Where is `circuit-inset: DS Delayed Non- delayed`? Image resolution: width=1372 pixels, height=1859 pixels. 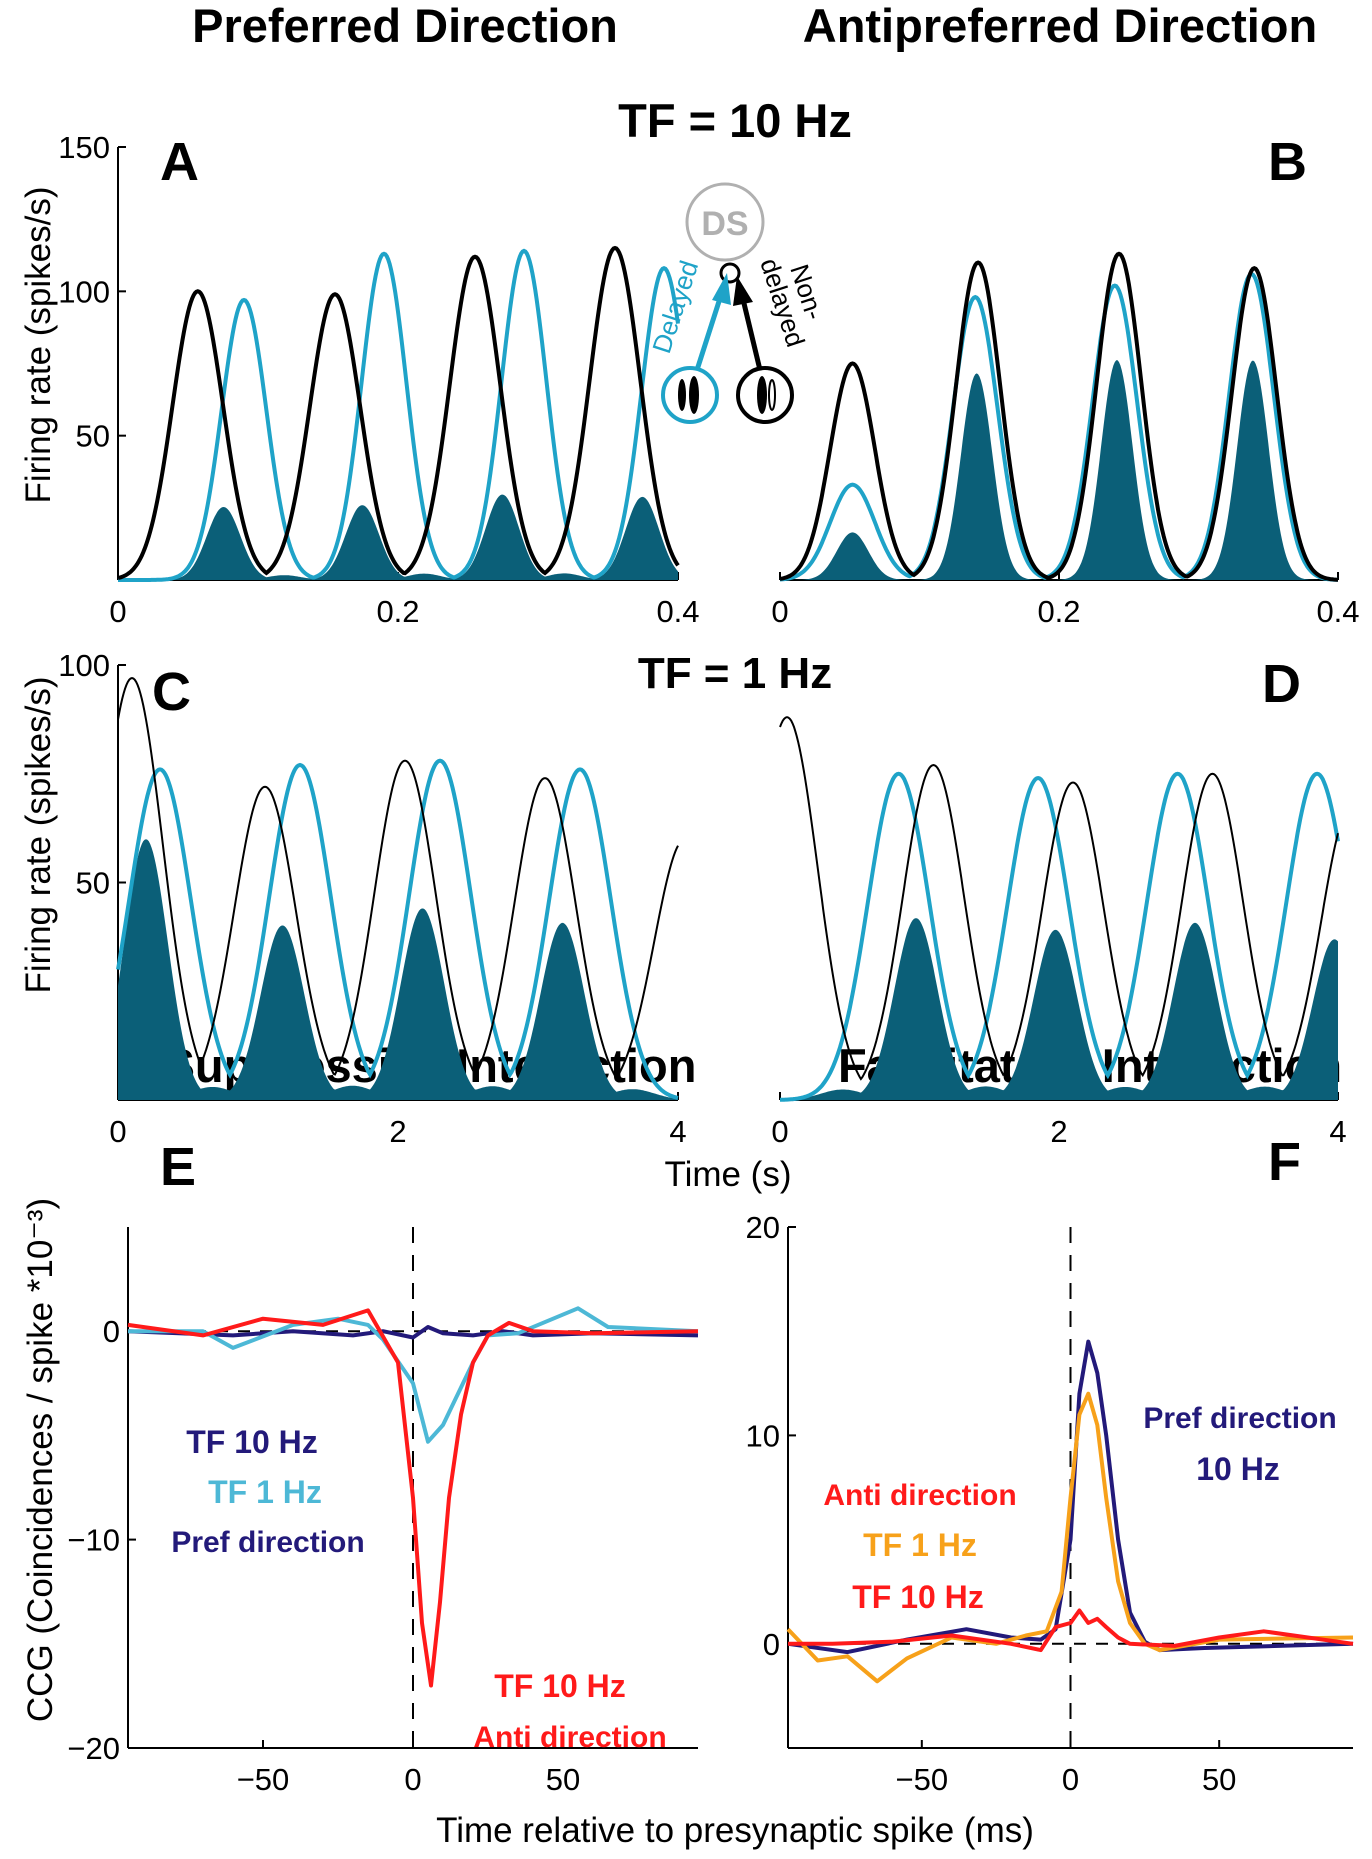
circuit-inset: DS Delayed Non- delayed is located at coordinates (738, 303).